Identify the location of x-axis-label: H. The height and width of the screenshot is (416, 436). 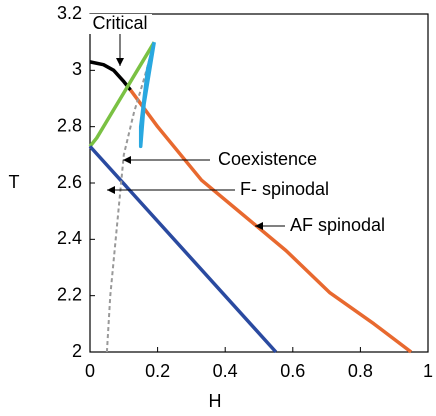
(215, 401).